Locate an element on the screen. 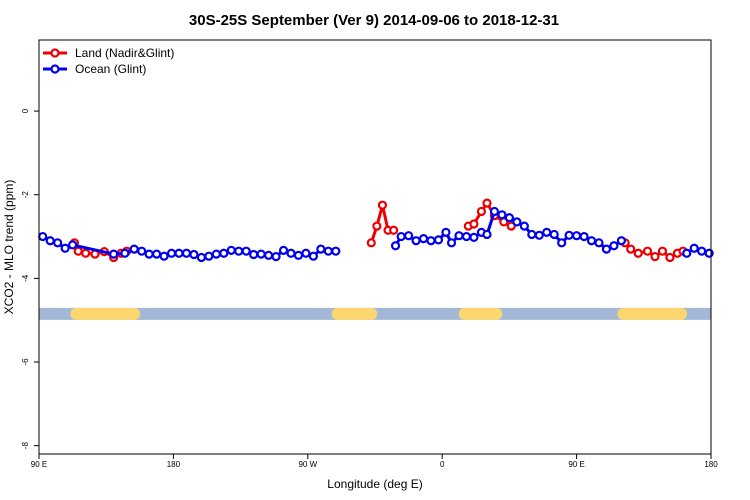 This screenshot has width=750, height=500. legend-item: Land (Nadir&Glint) is located at coordinates (108, 53).